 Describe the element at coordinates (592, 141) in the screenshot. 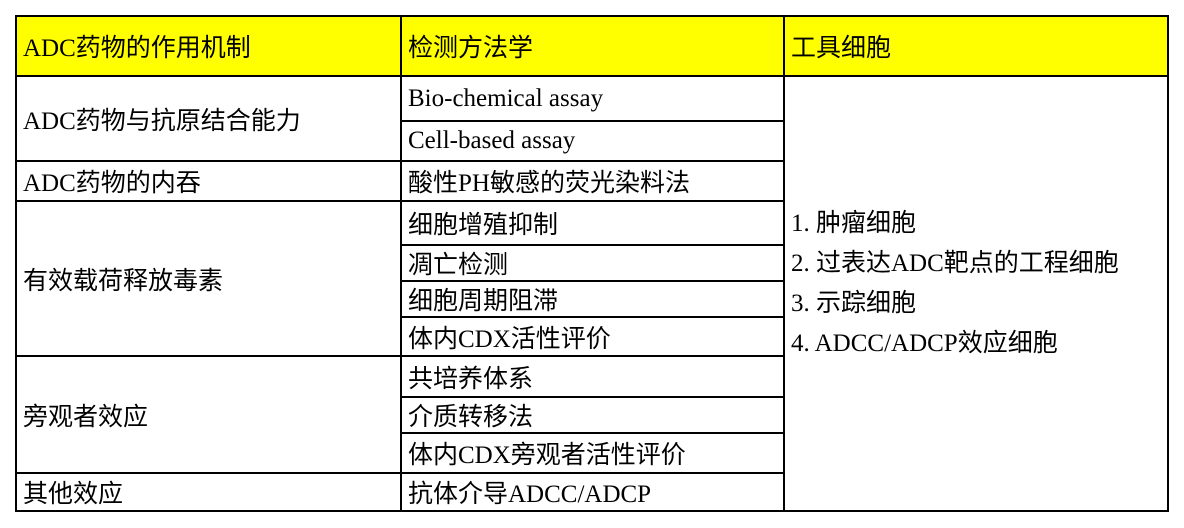

I see `method-cell: Cell-based assay` at that location.